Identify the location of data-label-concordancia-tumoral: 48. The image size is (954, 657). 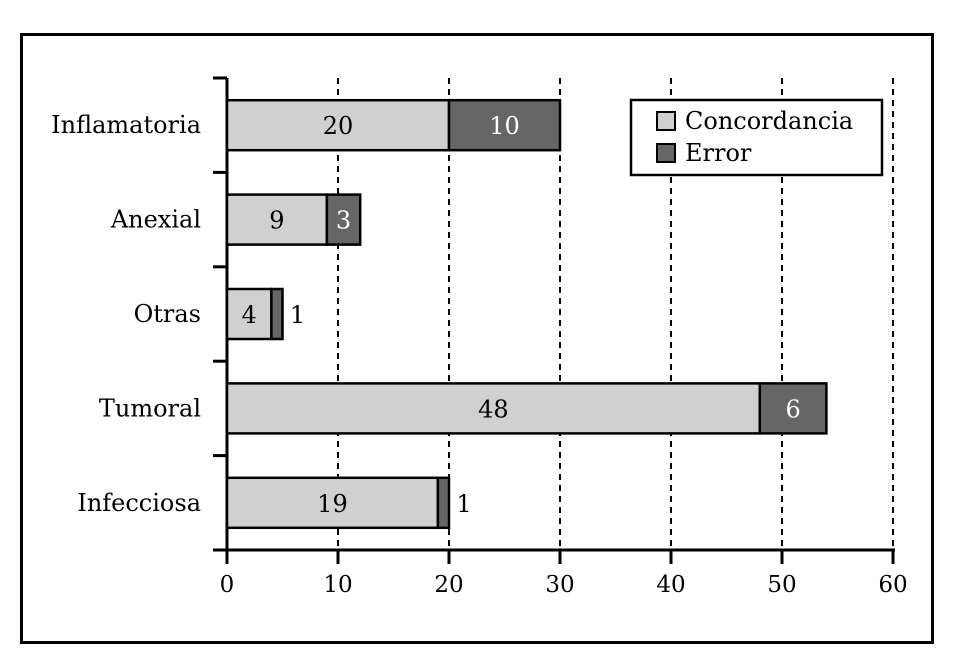
(493, 409).